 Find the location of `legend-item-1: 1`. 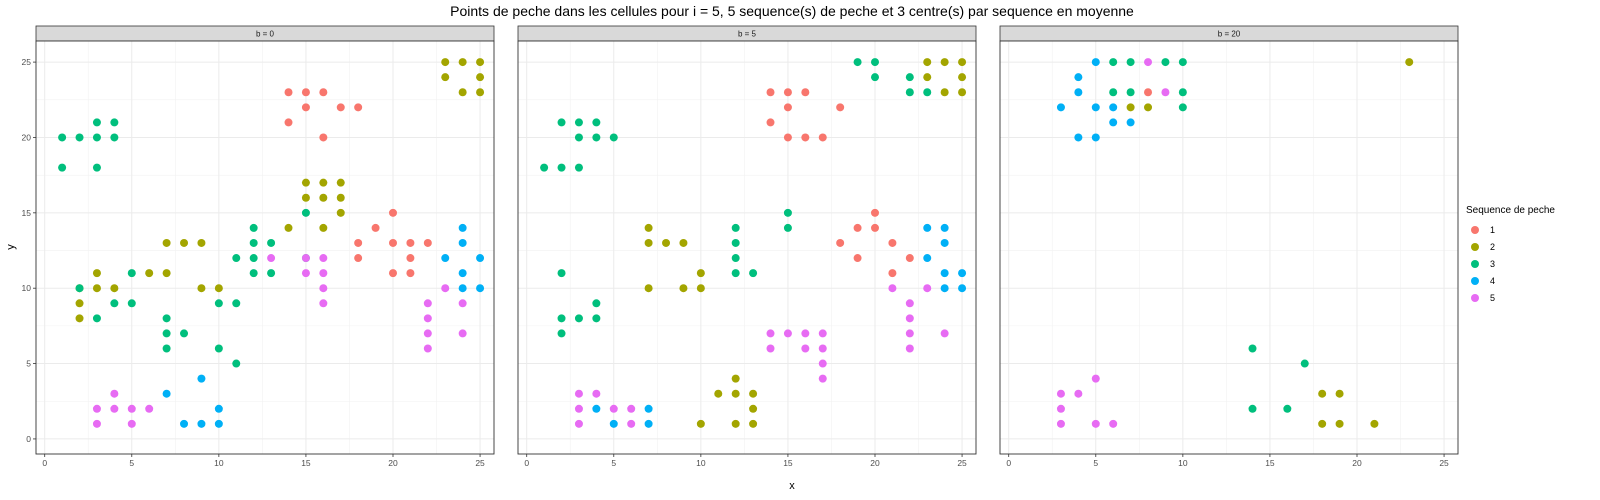

legend-item-1: 1 is located at coordinates (1483, 230).